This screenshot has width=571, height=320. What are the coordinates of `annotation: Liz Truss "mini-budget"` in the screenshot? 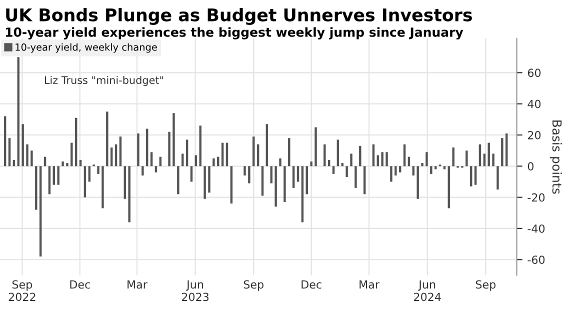 It's located at (104, 81).